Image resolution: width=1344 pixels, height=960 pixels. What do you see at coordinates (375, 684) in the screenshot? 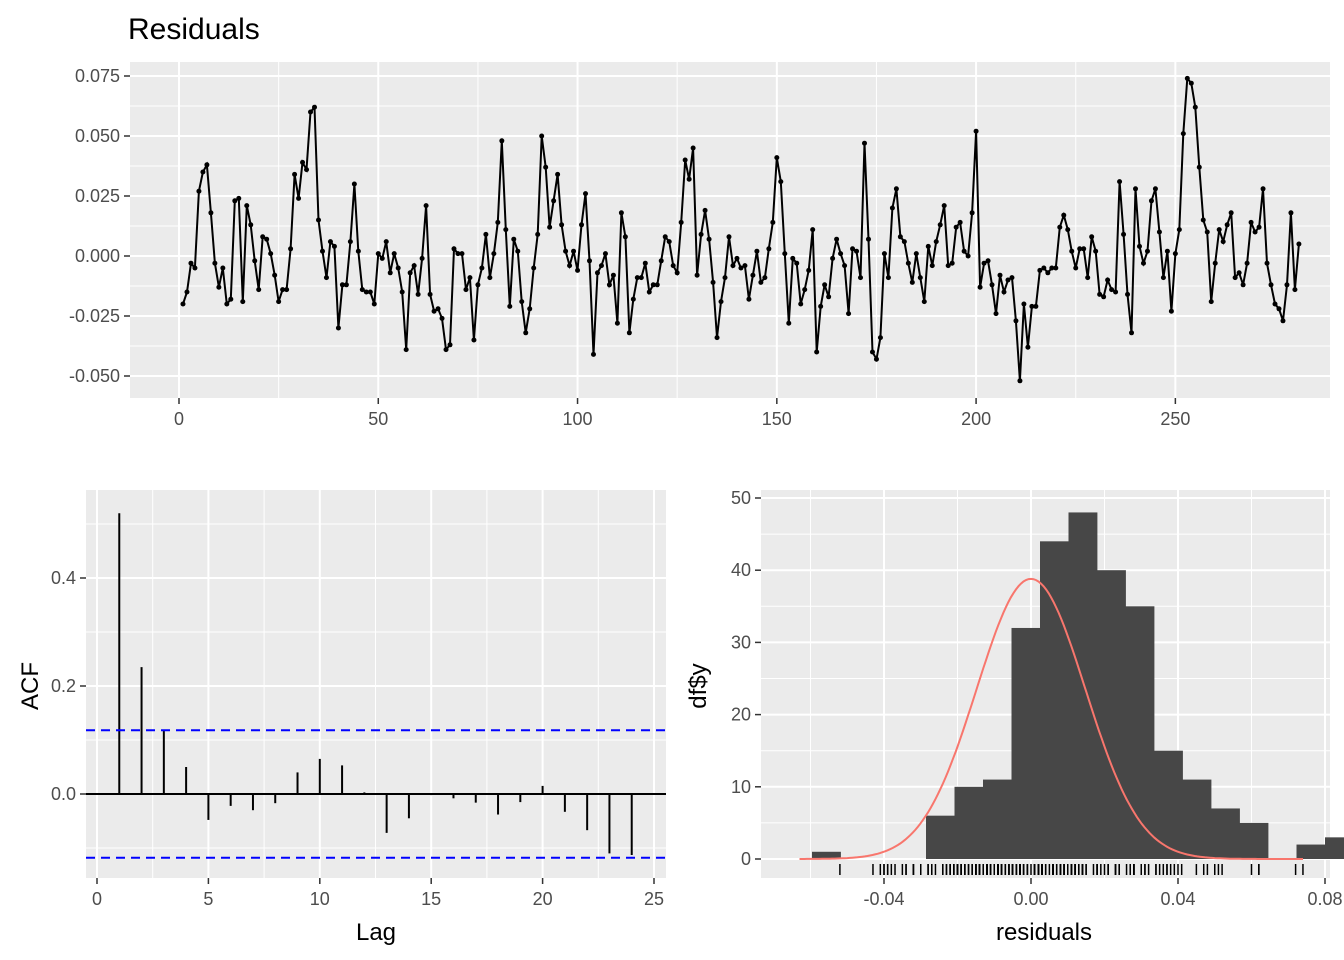
I see `acf-bars` at bounding box center [375, 684].